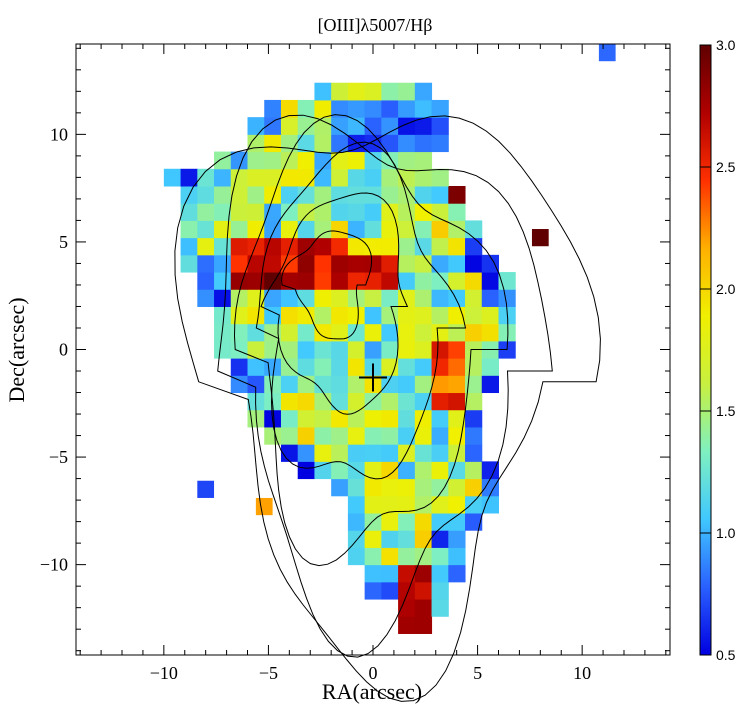 The height and width of the screenshot is (713, 747). Describe the element at coordinates (268, 673) in the screenshot. I see `x-tick-label: −5` at that location.